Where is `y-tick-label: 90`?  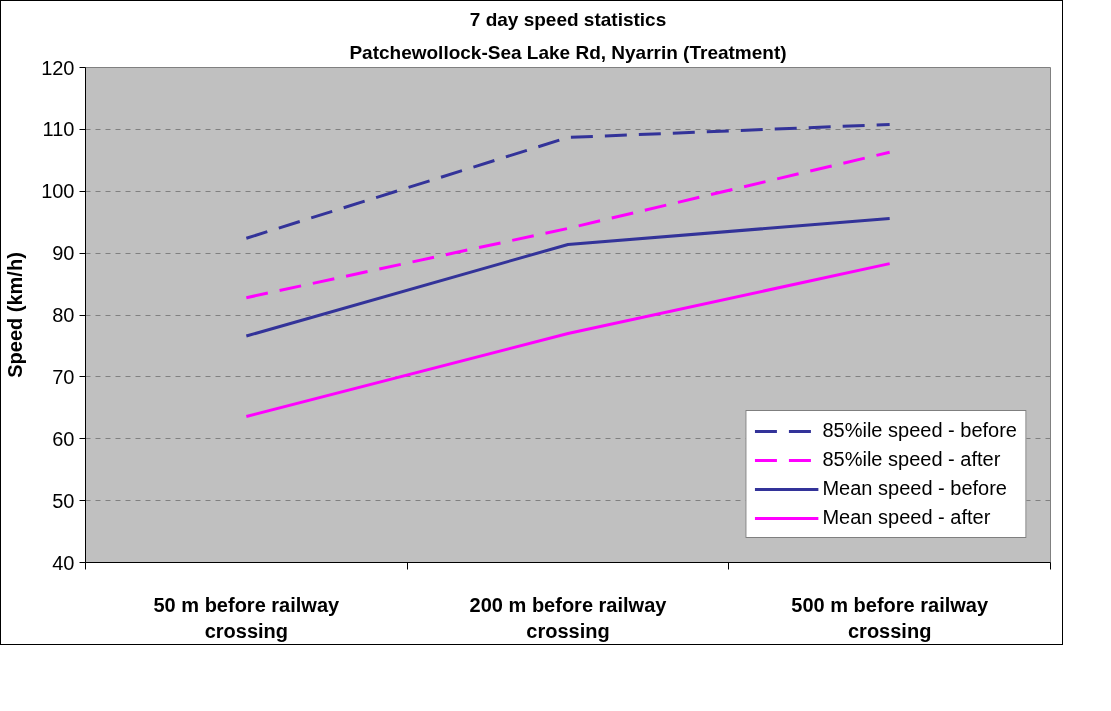
y-tick-label: 90 is located at coordinates (63, 253).